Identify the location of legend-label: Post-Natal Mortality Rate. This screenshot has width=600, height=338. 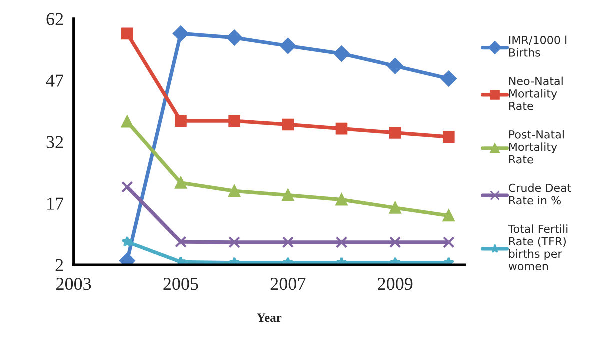
(536, 147).